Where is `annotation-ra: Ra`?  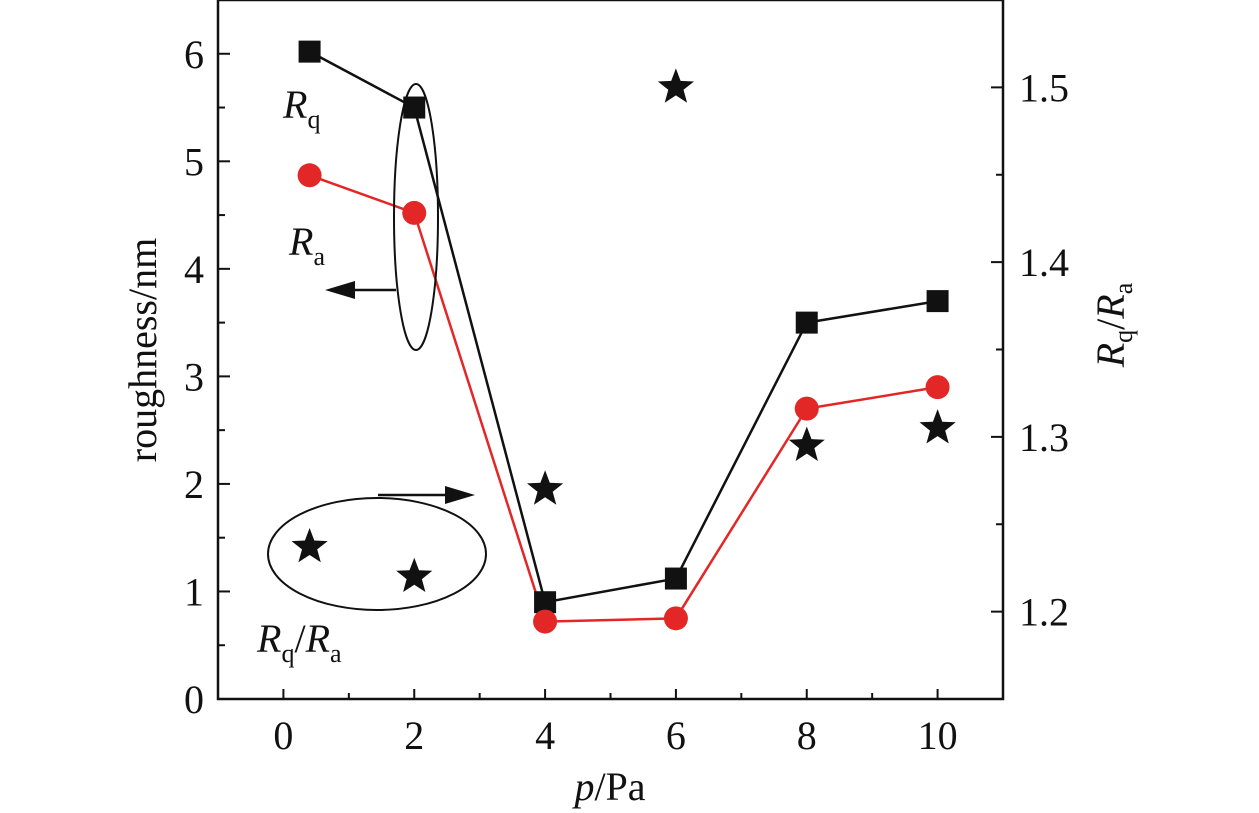
annotation-ra: Ra is located at coordinates (306, 245).